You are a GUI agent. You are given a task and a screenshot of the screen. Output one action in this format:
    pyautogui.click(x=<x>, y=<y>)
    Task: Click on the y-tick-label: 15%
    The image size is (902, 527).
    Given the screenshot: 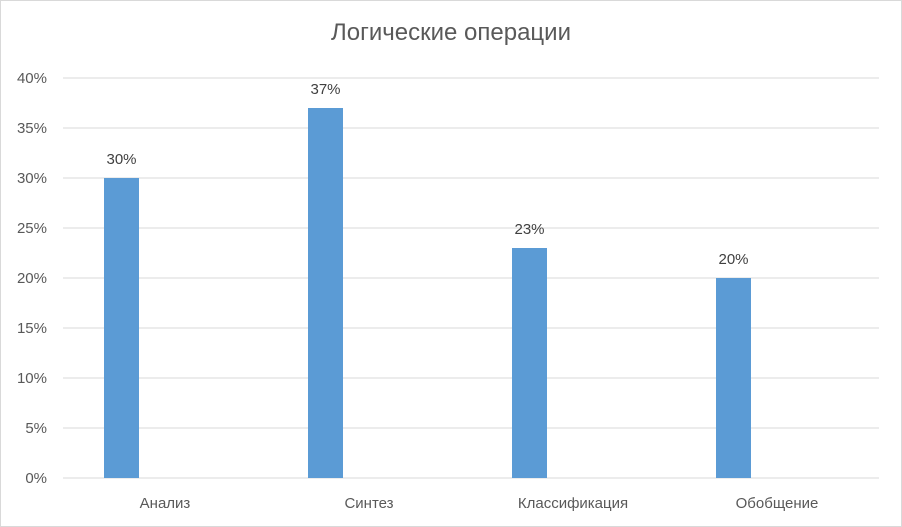 What is the action you would take?
    pyautogui.click(x=32, y=328)
    